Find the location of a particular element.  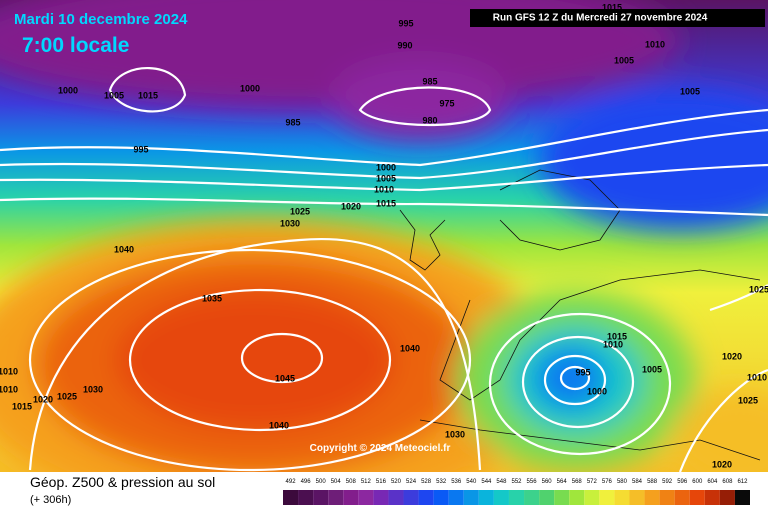

scale-label: 564 is located at coordinates (562, 482).